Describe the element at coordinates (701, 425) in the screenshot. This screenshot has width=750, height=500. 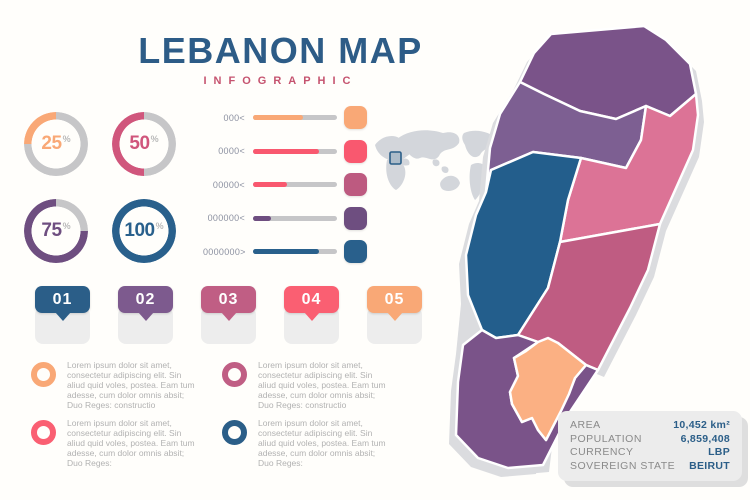
I see `fact-area-value: 10,452 km²` at that location.